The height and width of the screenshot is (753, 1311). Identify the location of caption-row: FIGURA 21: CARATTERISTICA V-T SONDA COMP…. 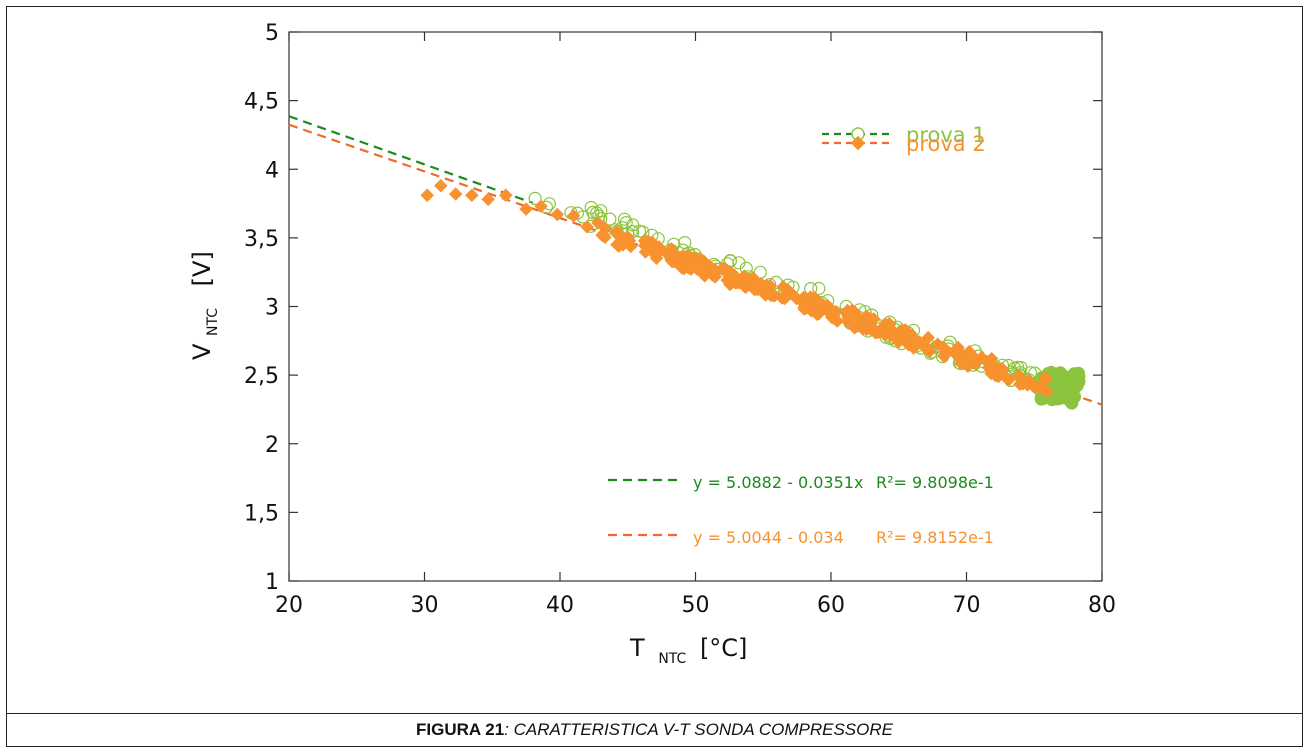
(654, 730).